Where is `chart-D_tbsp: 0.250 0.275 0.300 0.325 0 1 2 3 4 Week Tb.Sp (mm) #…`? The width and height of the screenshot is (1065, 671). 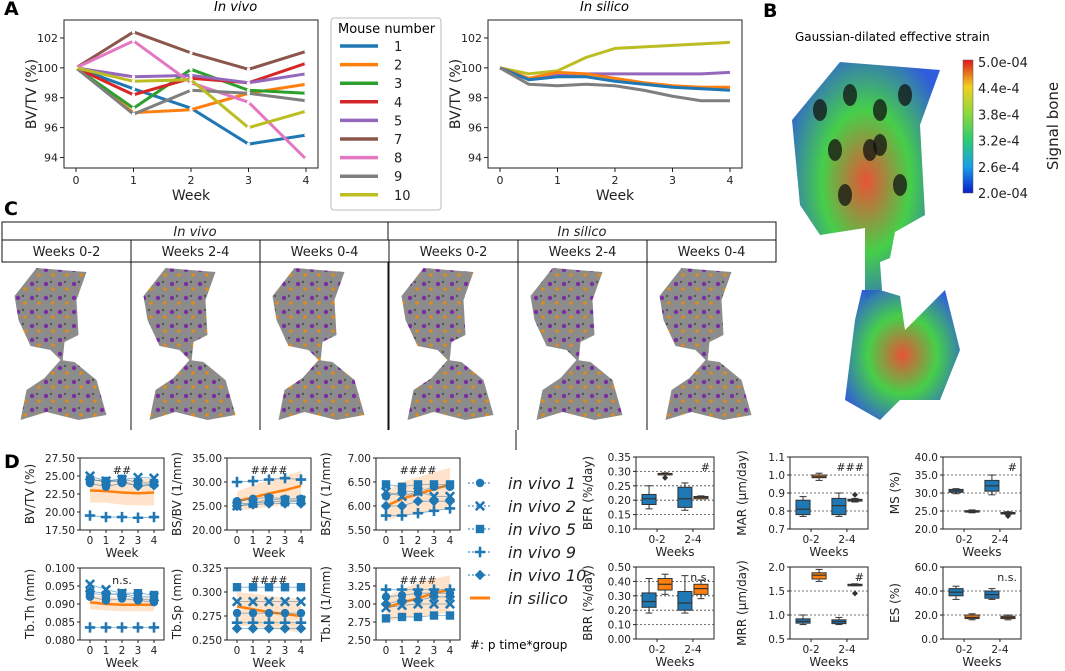
chart-D_tbsp: 0.250 0.275 0.300 0.325 0 1 2 3 4 Week Tb.Sp (mm) #… is located at coordinates (241, 616).